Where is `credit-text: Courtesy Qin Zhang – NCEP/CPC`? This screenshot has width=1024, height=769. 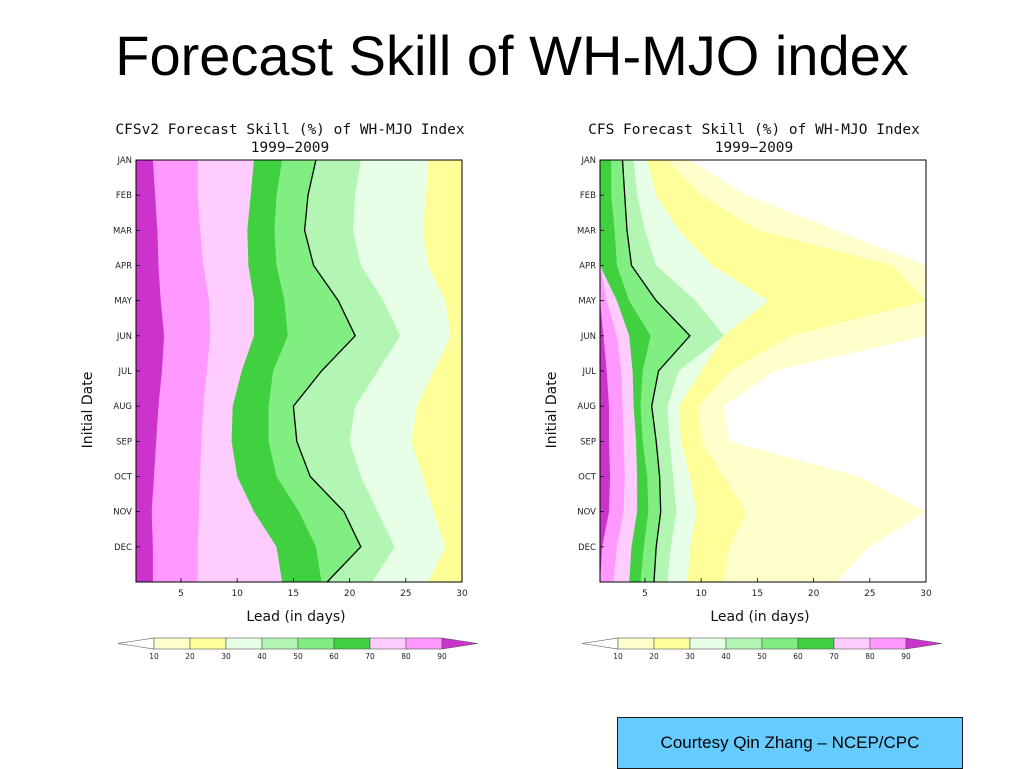 credit-text: Courtesy Qin Zhang – NCEP/CPC is located at coordinates (790, 742).